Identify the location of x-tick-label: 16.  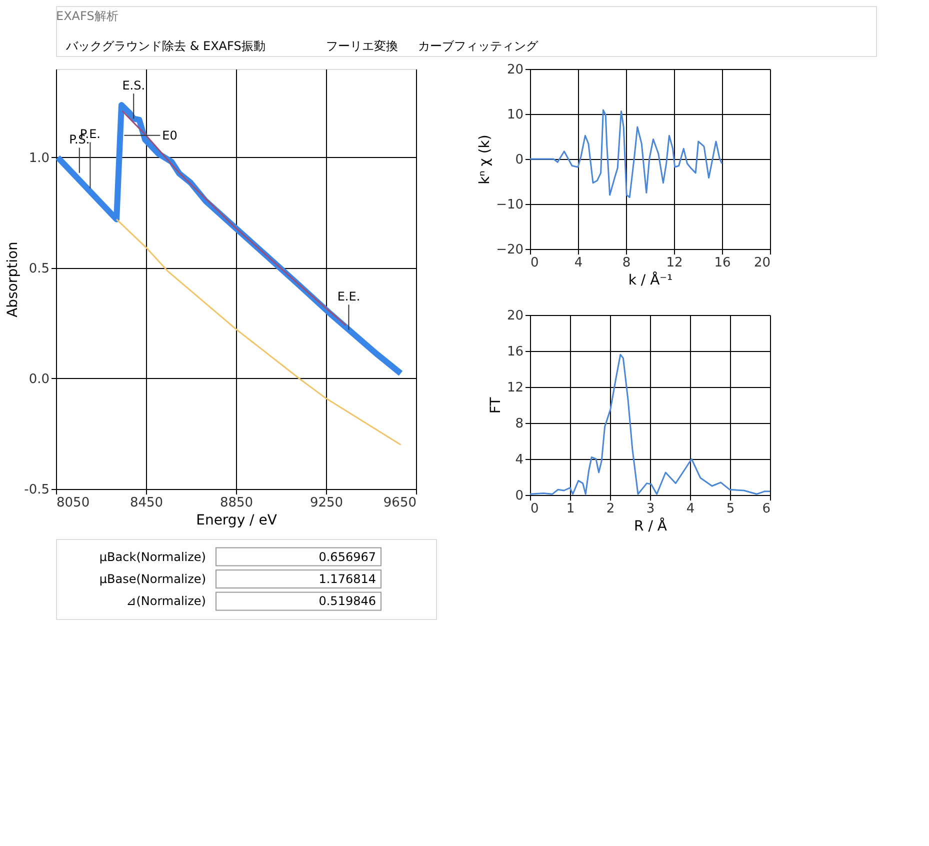
(722, 263).